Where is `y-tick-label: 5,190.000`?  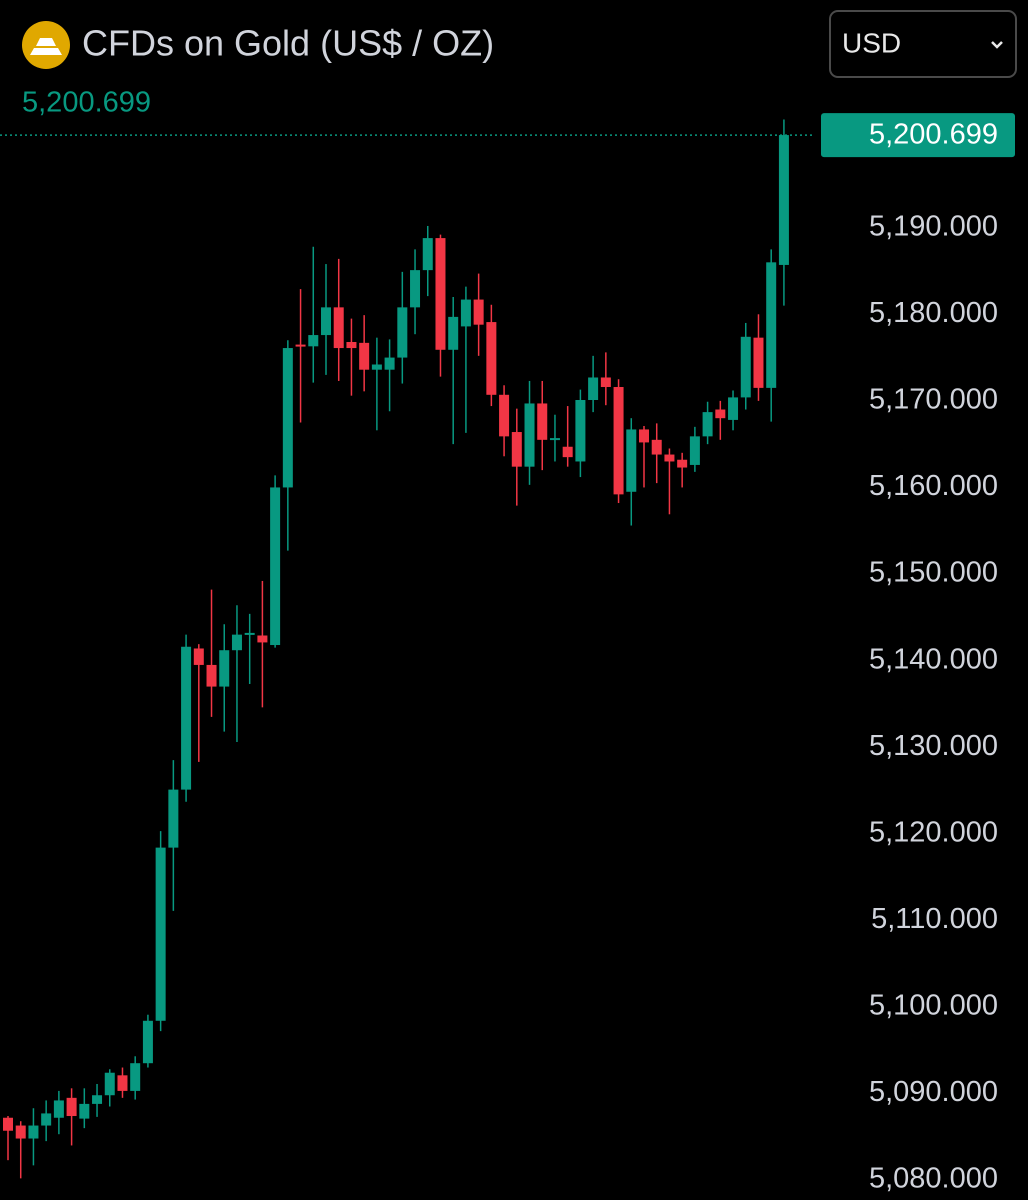 y-tick-label: 5,190.000 is located at coordinates (933, 226).